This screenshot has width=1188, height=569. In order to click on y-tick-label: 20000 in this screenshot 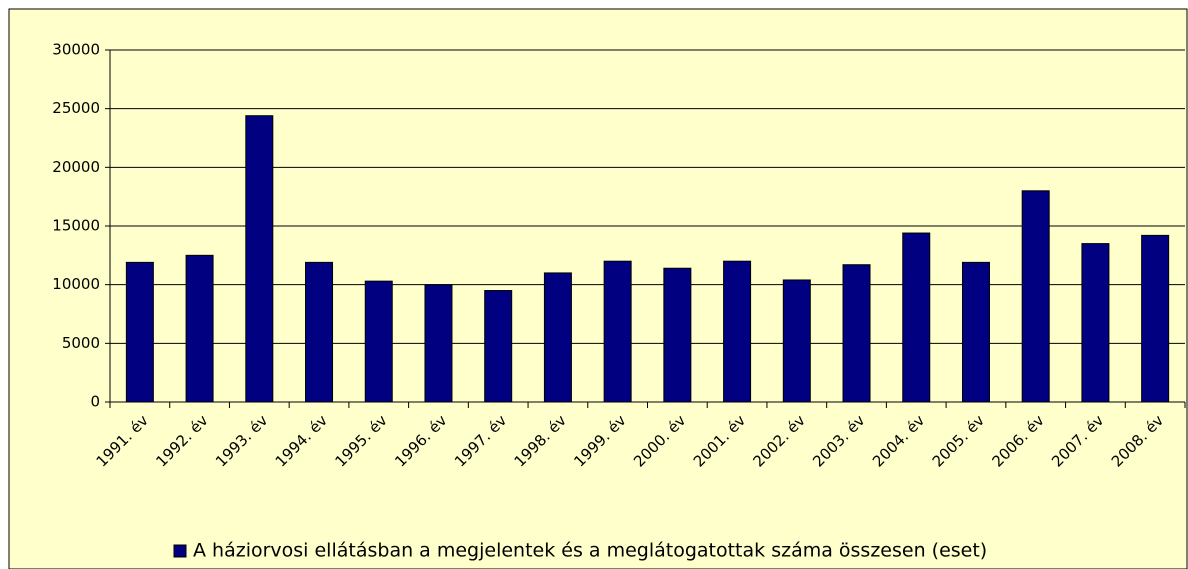, I will do `click(76, 167)`.